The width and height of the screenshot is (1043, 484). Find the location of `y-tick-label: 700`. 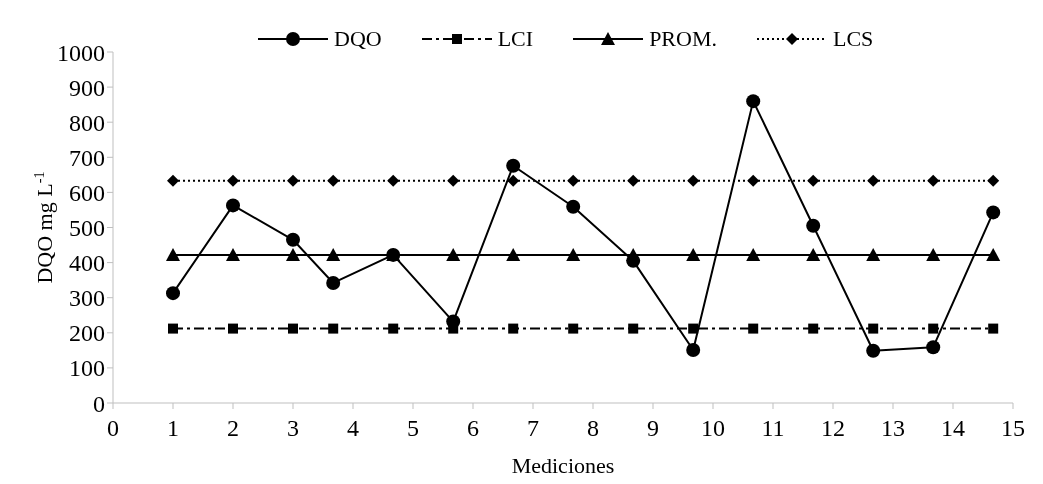

y-tick-label: 700 is located at coordinates (87, 157).